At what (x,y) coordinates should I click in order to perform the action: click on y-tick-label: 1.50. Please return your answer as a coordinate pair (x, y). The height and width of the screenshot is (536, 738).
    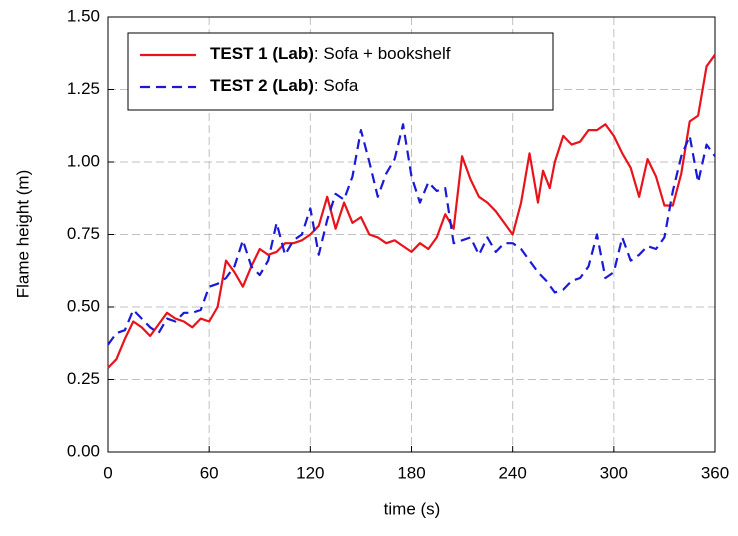
    Looking at the image, I should click on (83, 15).